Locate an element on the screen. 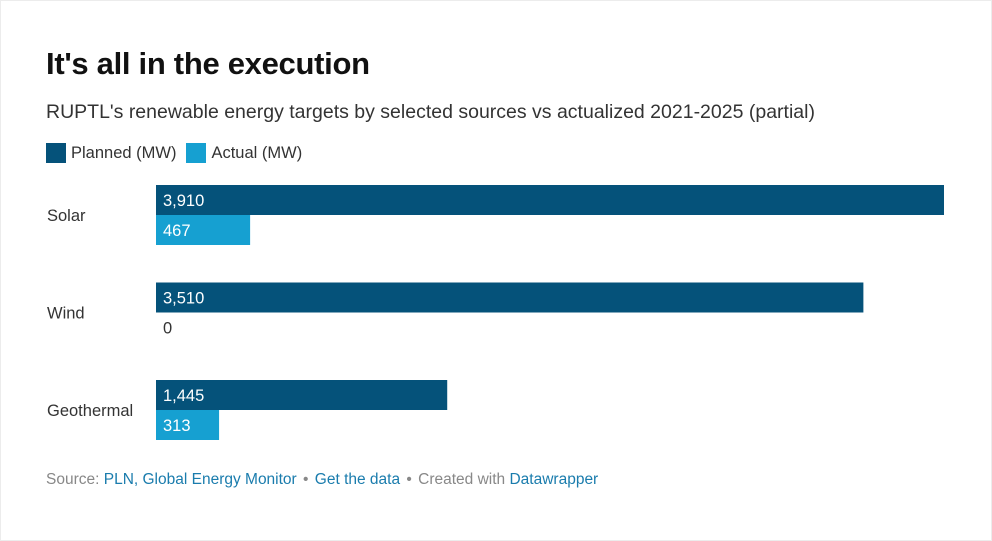 This screenshot has width=992, height=541. legend-swatch-planned is located at coordinates (56, 153).